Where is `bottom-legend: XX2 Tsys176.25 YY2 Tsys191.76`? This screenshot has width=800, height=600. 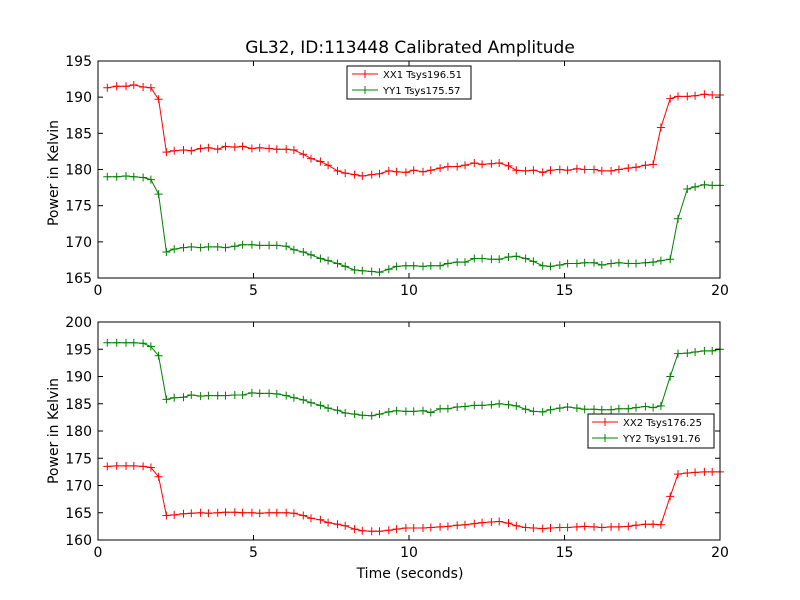
bottom-legend: XX2 Tsys176.25 YY2 Tsys191.76 is located at coordinates (651, 431).